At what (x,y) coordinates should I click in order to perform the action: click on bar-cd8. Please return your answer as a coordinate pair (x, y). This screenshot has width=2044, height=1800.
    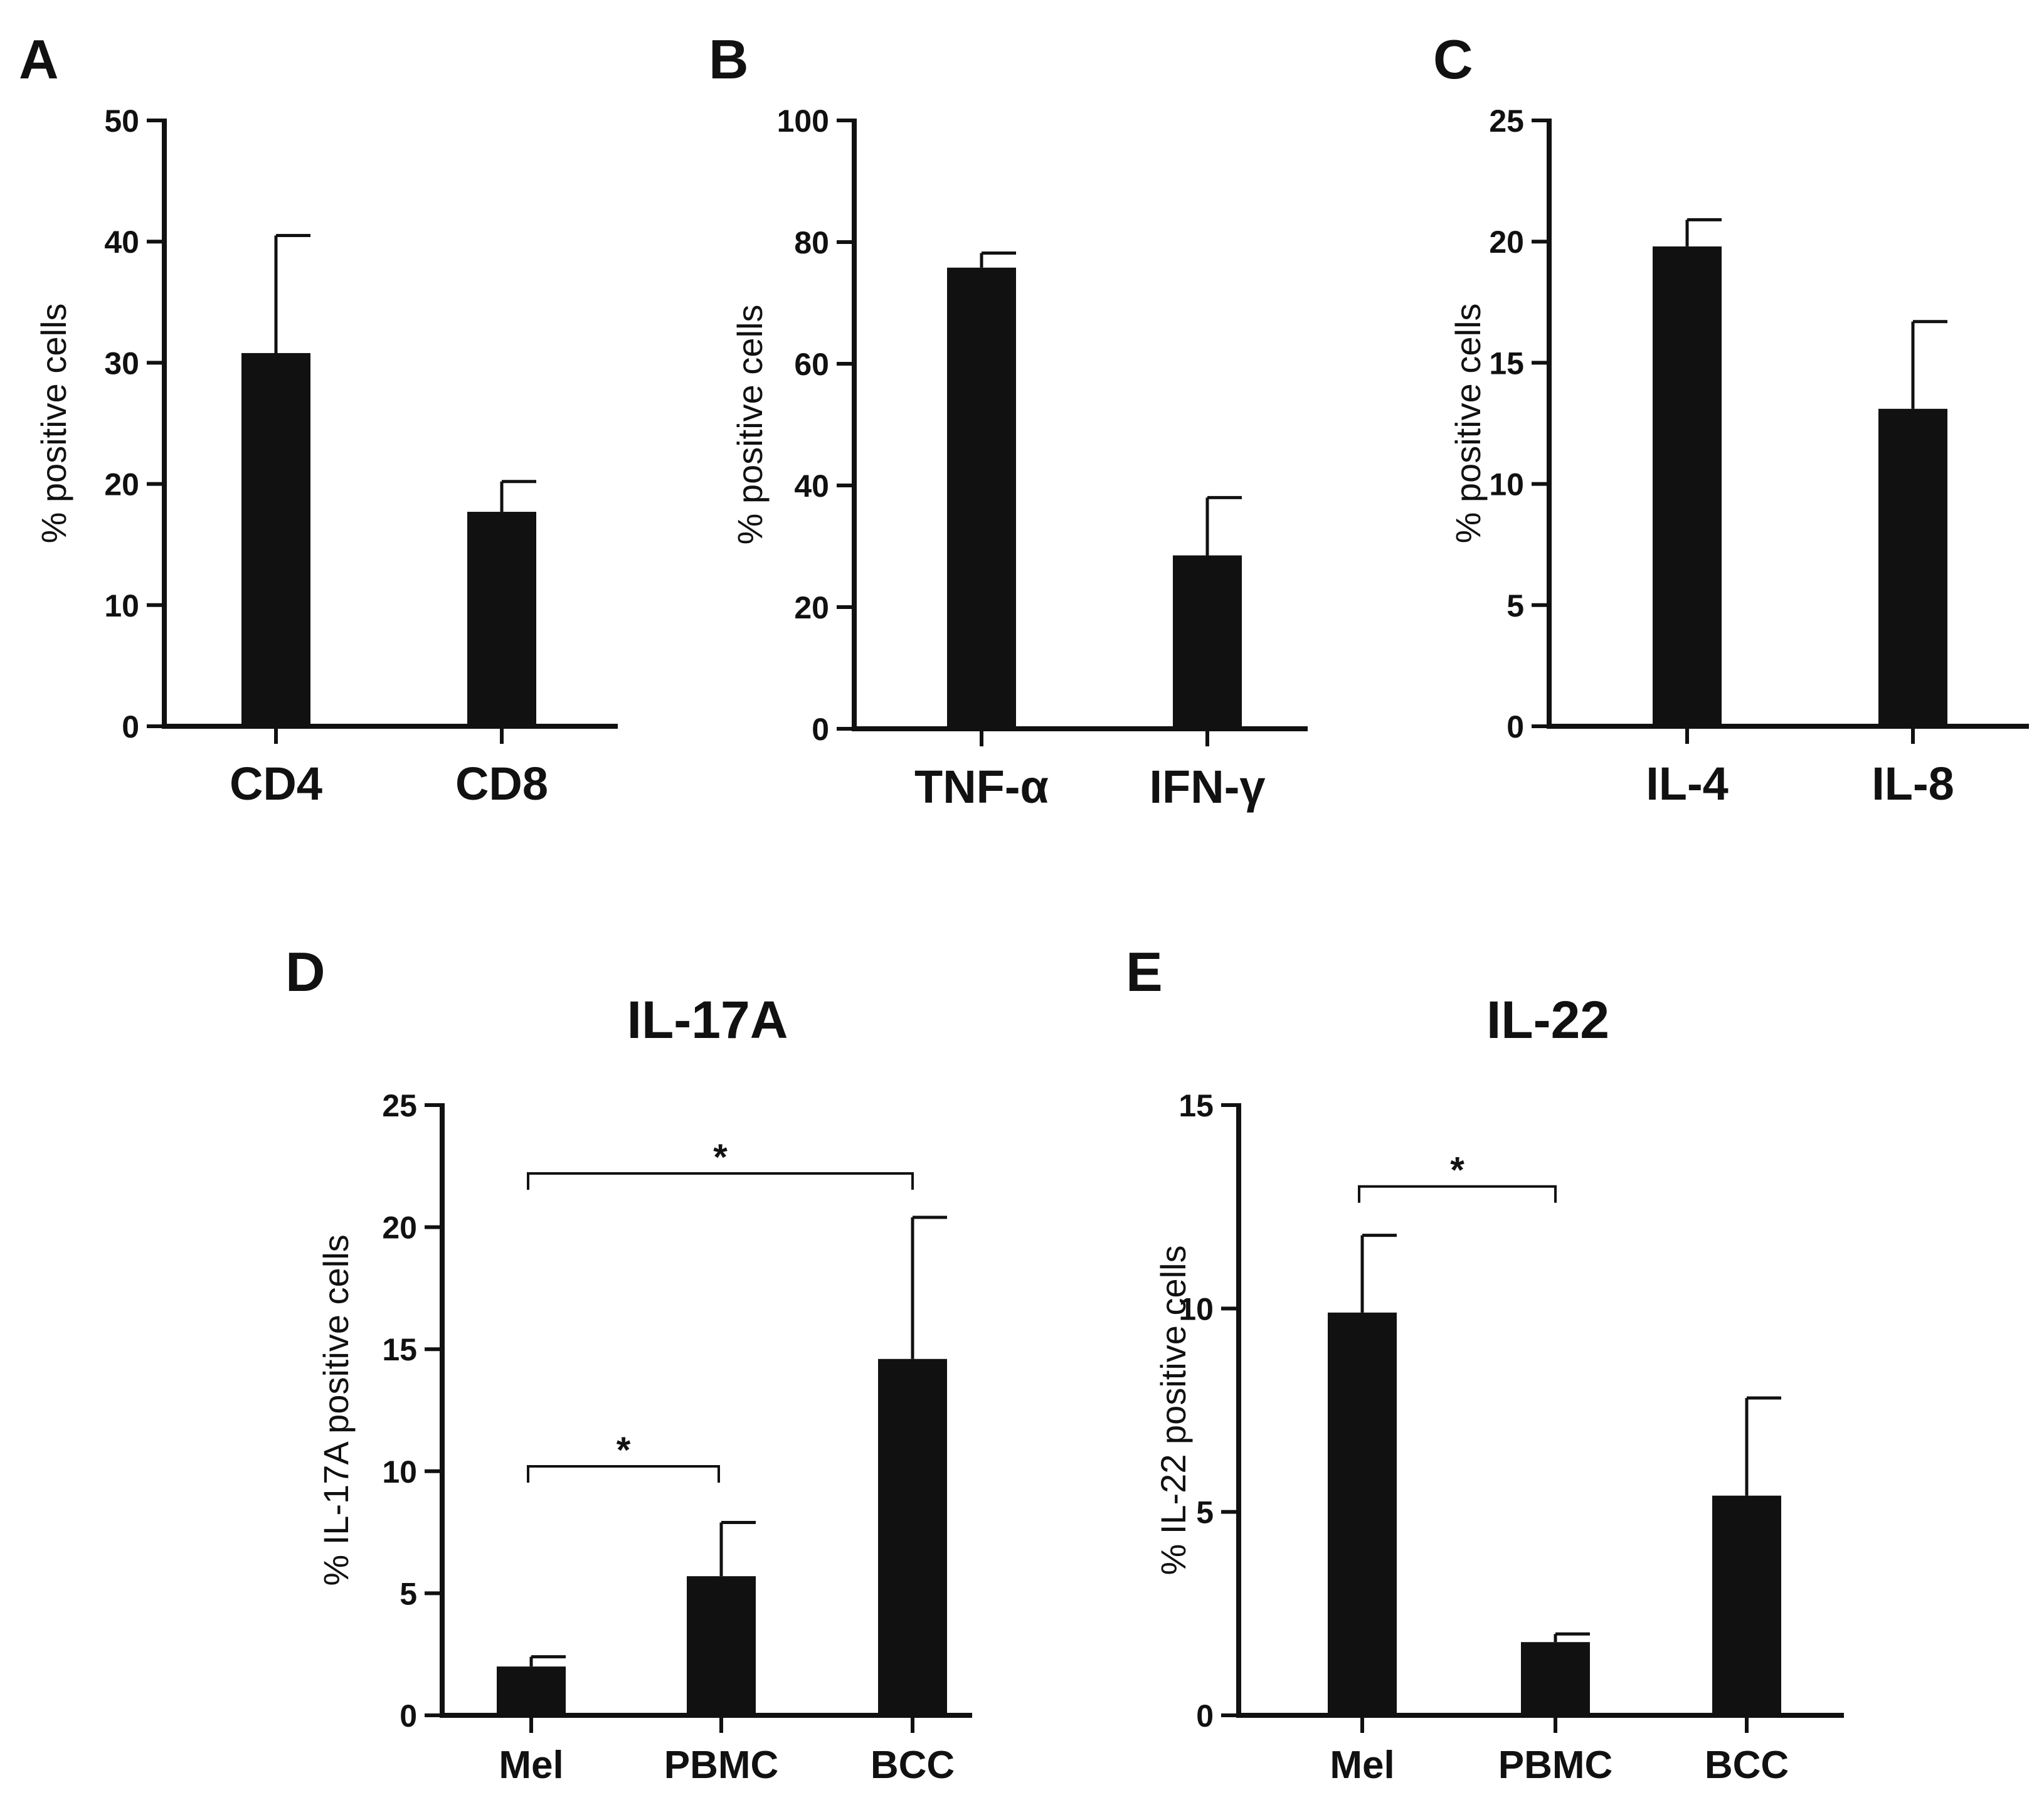
    Looking at the image, I should click on (501, 619).